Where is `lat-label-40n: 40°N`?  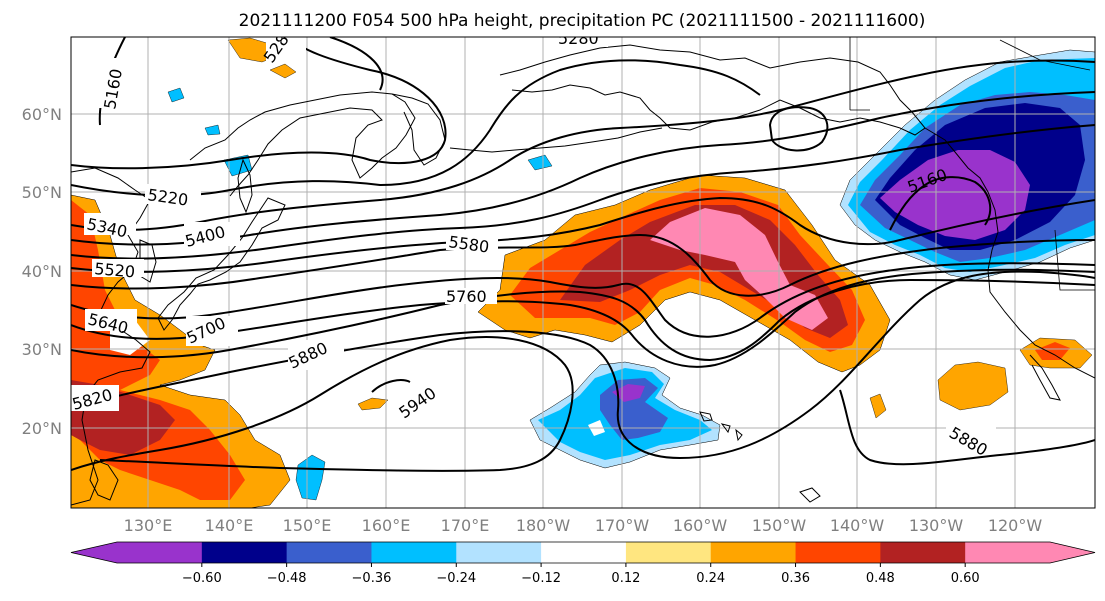 lat-label-40n: 40°N is located at coordinates (42, 271).